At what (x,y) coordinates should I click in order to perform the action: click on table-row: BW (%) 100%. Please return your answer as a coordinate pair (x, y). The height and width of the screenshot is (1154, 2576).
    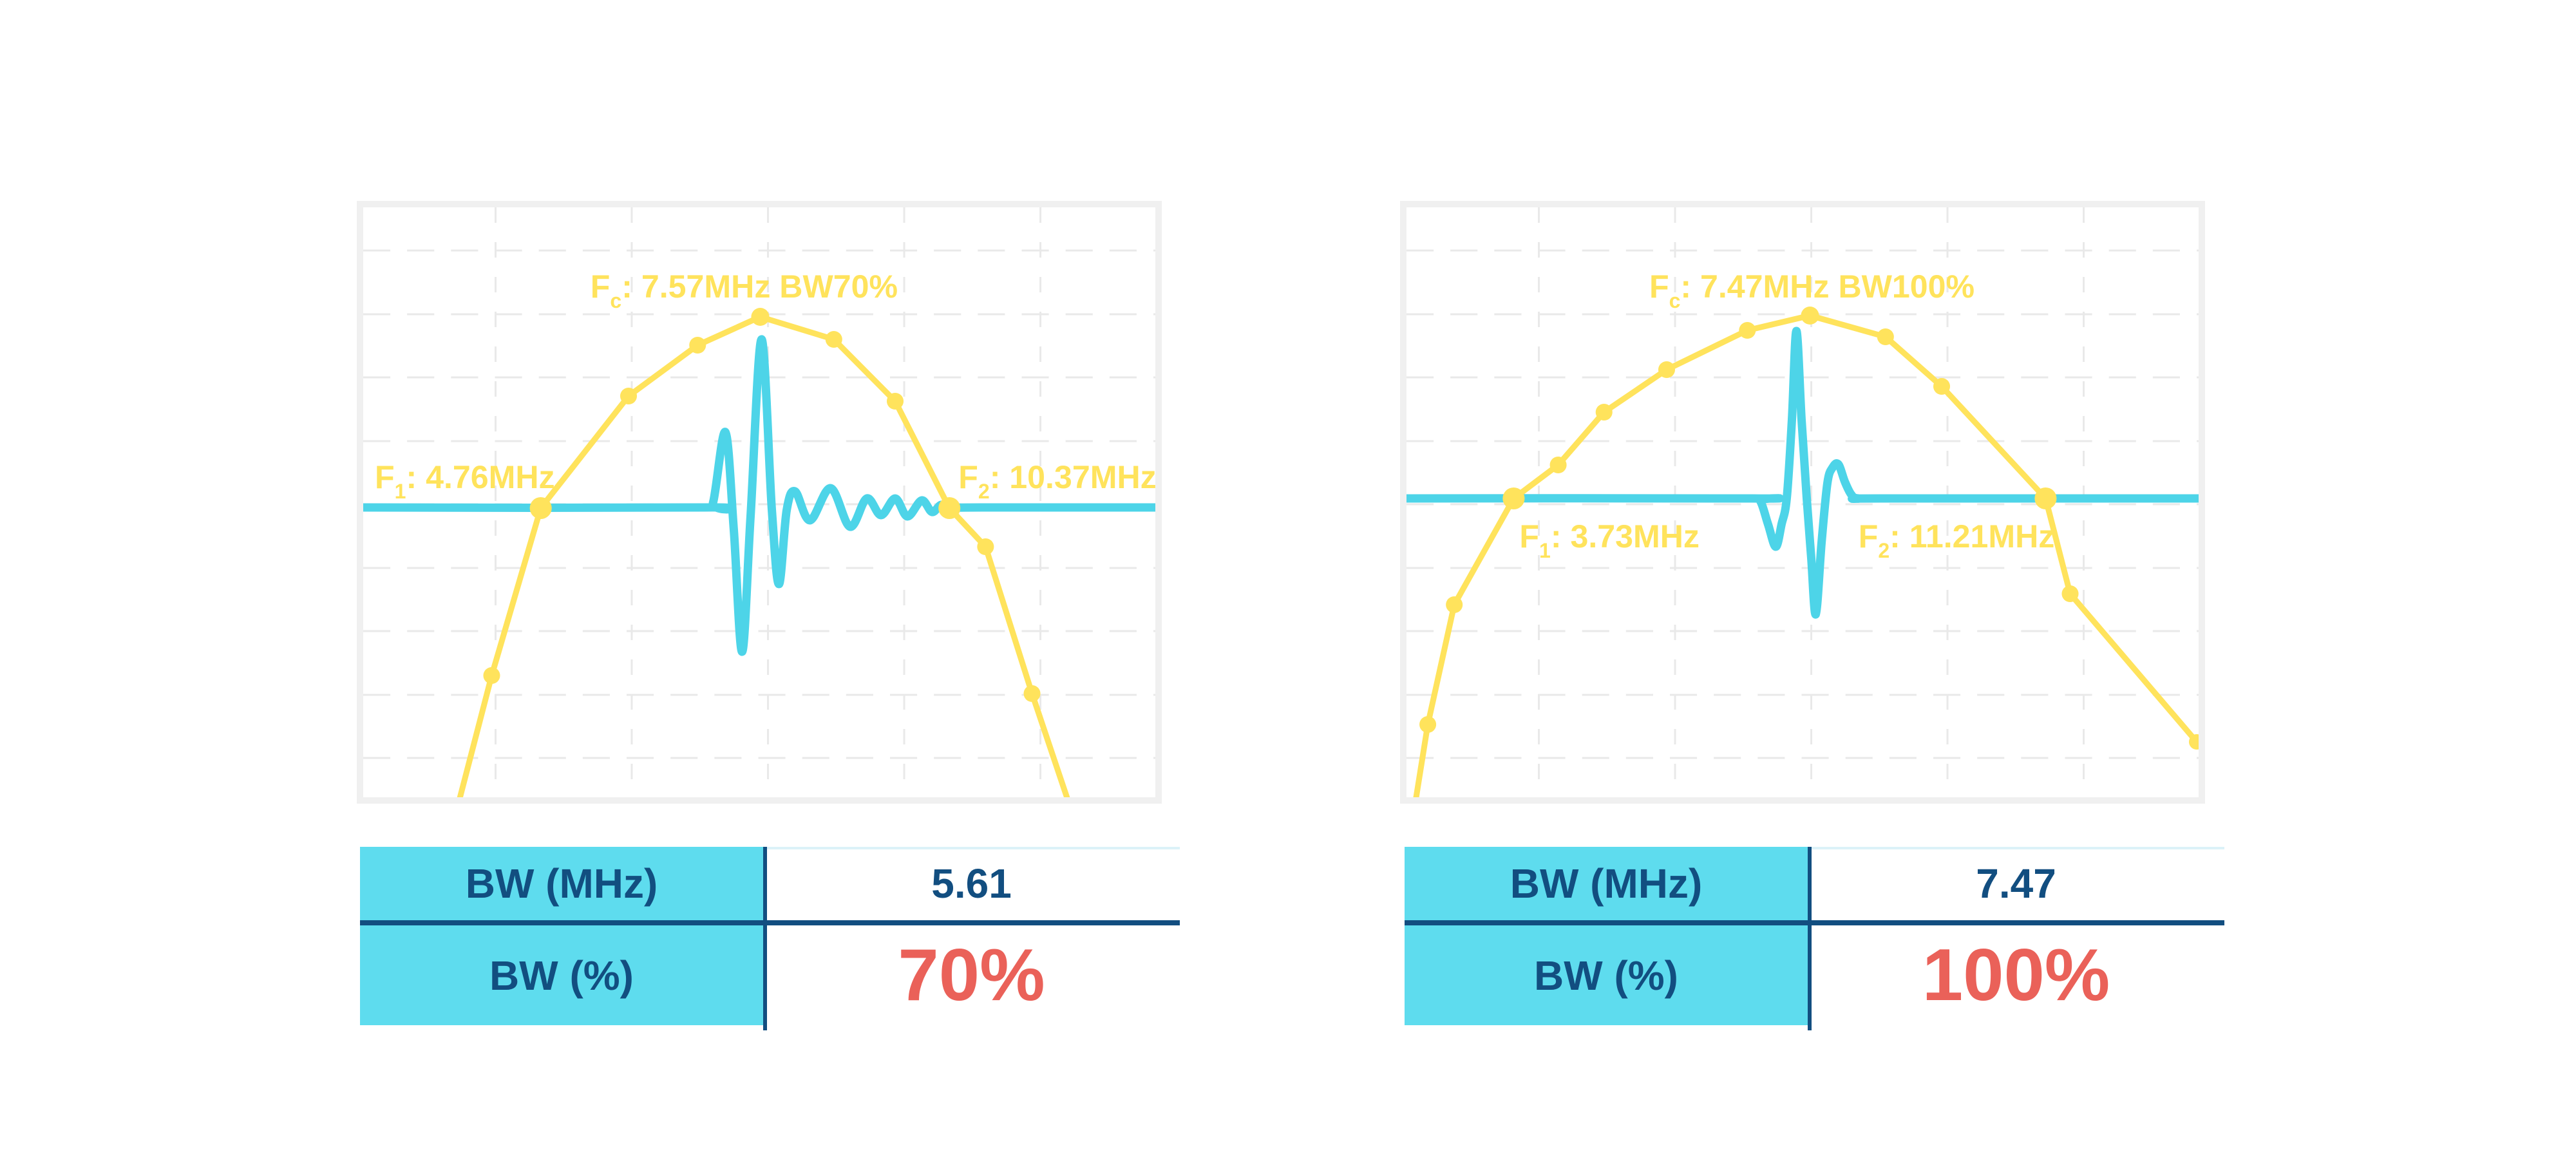
    Looking at the image, I should click on (1814, 975).